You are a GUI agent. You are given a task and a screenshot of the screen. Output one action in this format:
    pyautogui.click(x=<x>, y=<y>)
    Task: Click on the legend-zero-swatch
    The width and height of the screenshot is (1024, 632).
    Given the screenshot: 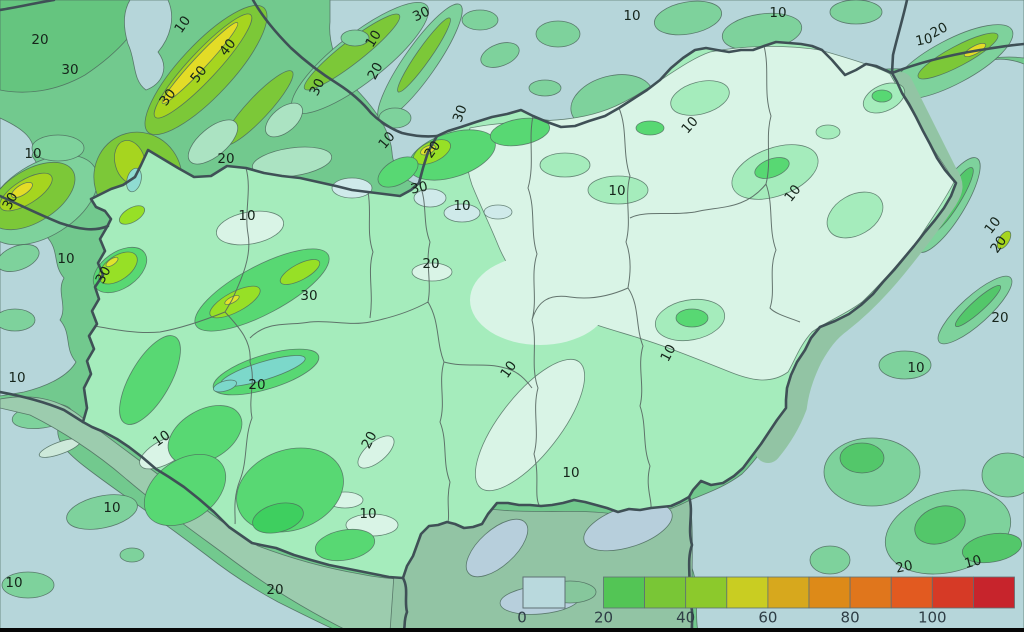 What is the action you would take?
    pyautogui.click(x=544, y=592)
    